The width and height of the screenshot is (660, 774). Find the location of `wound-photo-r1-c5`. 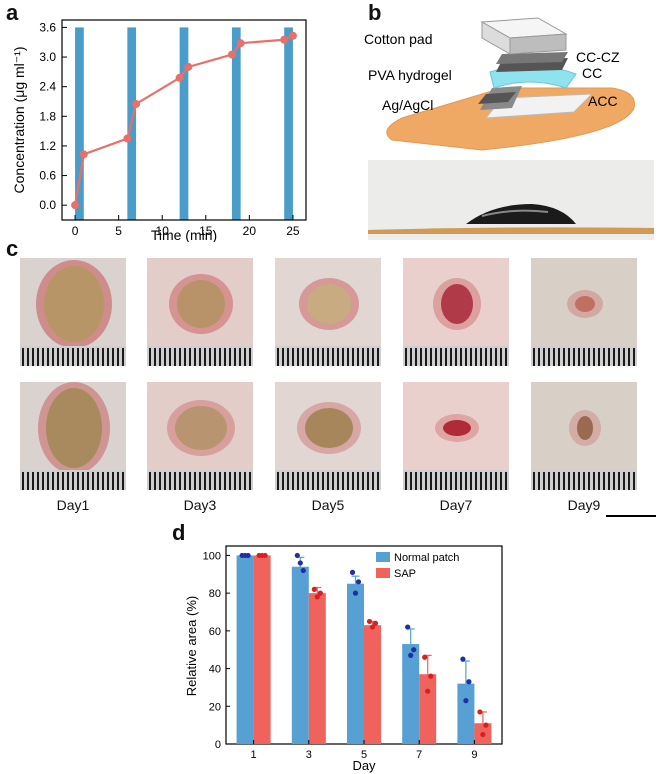

wound-photo-r1-c5 is located at coordinates (584, 312).